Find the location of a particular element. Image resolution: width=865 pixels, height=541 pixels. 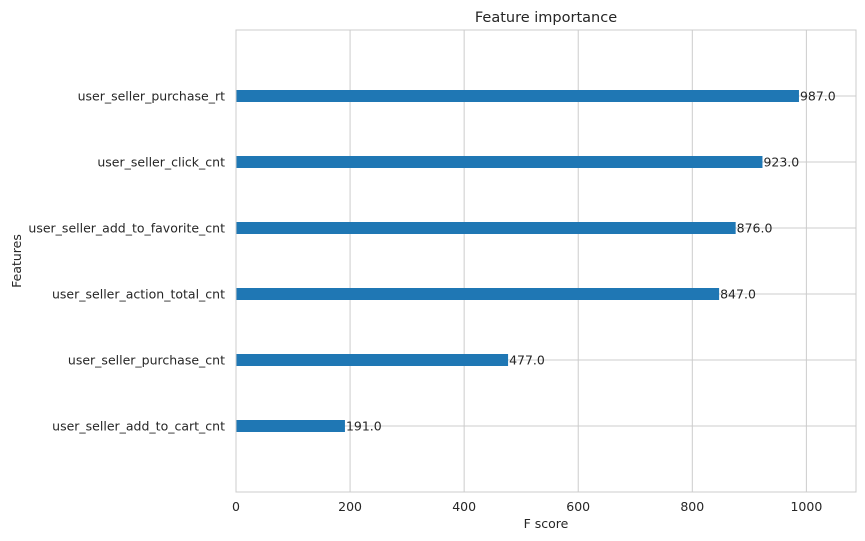

y-tick-label: user_seller_purchase_cnt is located at coordinates (146, 360).